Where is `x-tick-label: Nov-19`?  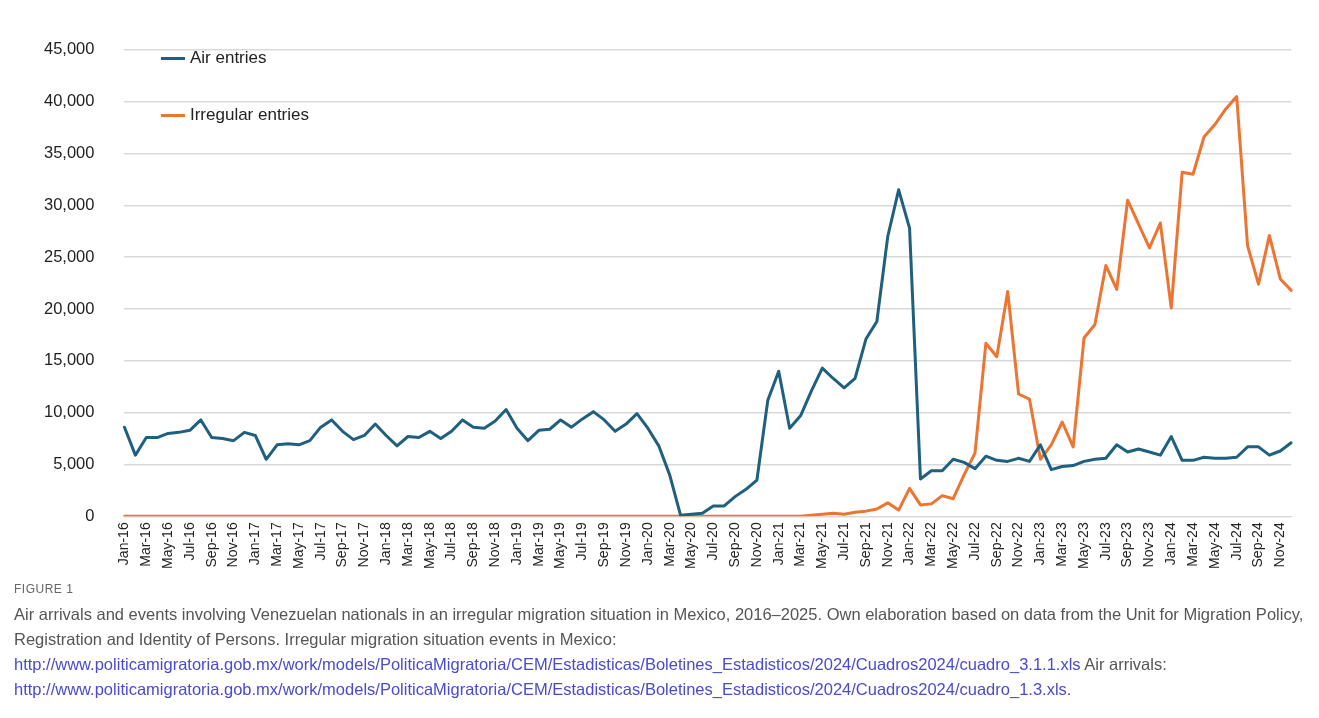
x-tick-label: Nov-19 is located at coordinates (624, 545).